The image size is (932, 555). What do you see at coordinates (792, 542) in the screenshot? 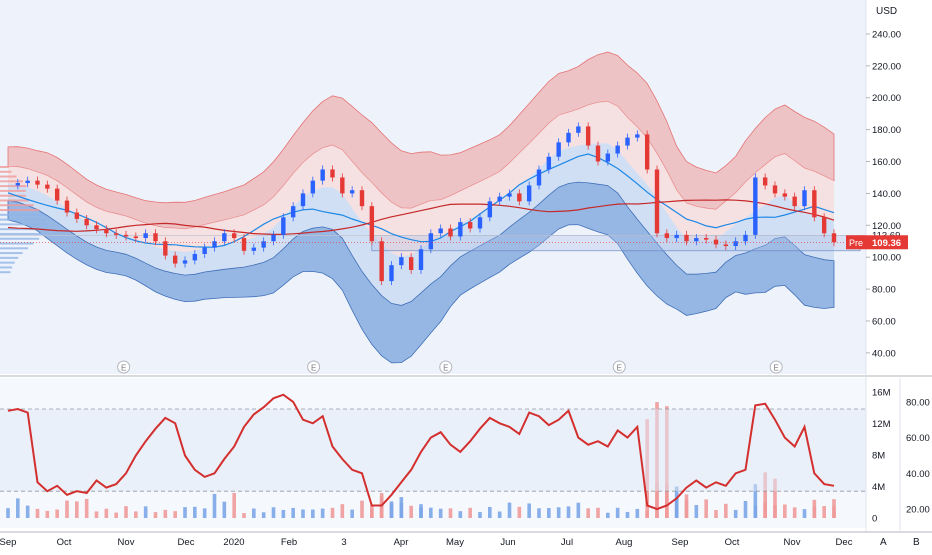
I see `time-axis-label: Nov` at bounding box center [792, 542].